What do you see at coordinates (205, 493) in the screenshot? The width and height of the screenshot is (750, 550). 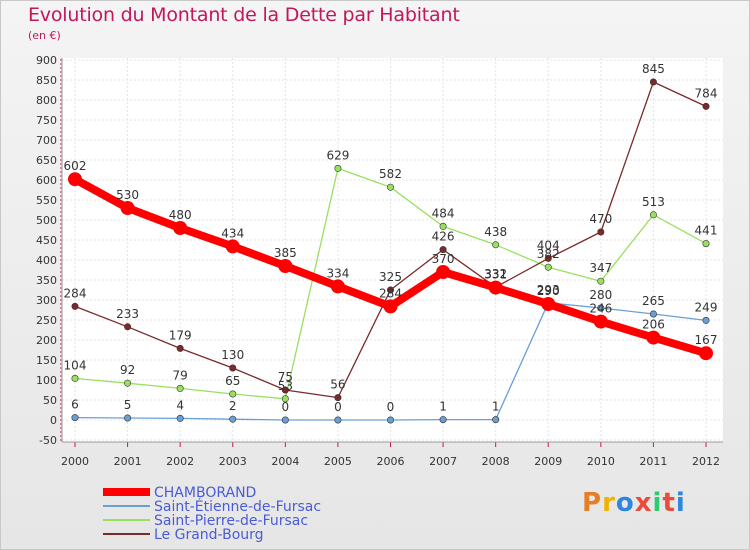 I see `legend-label: CHAMBORAND` at bounding box center [205, 493].